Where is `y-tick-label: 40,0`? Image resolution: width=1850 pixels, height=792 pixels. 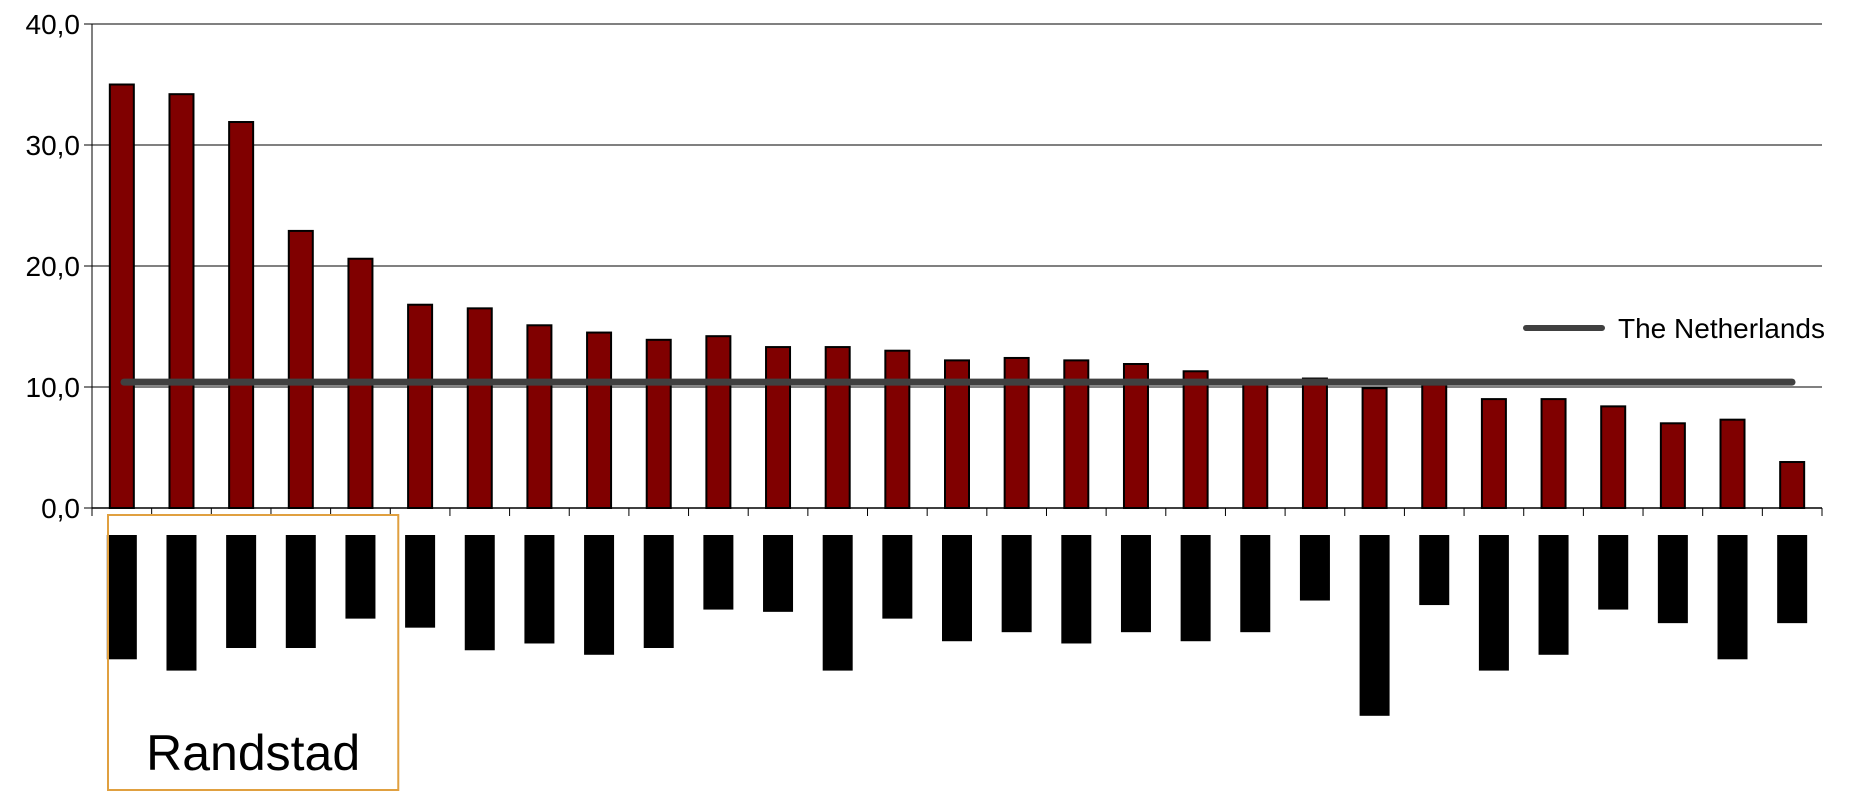
y-tick-label: 40,0 is located at coordinates (53, 24).